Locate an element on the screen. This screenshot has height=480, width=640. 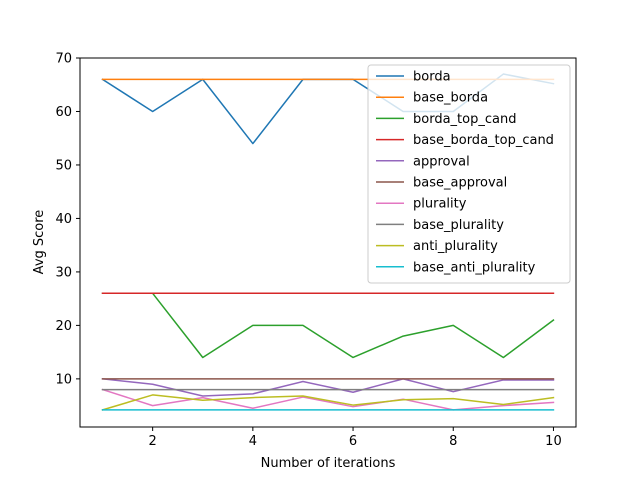
y-axis-ticks: 10 20 30 40 50 60 70 is located at coordinates (67, 219).